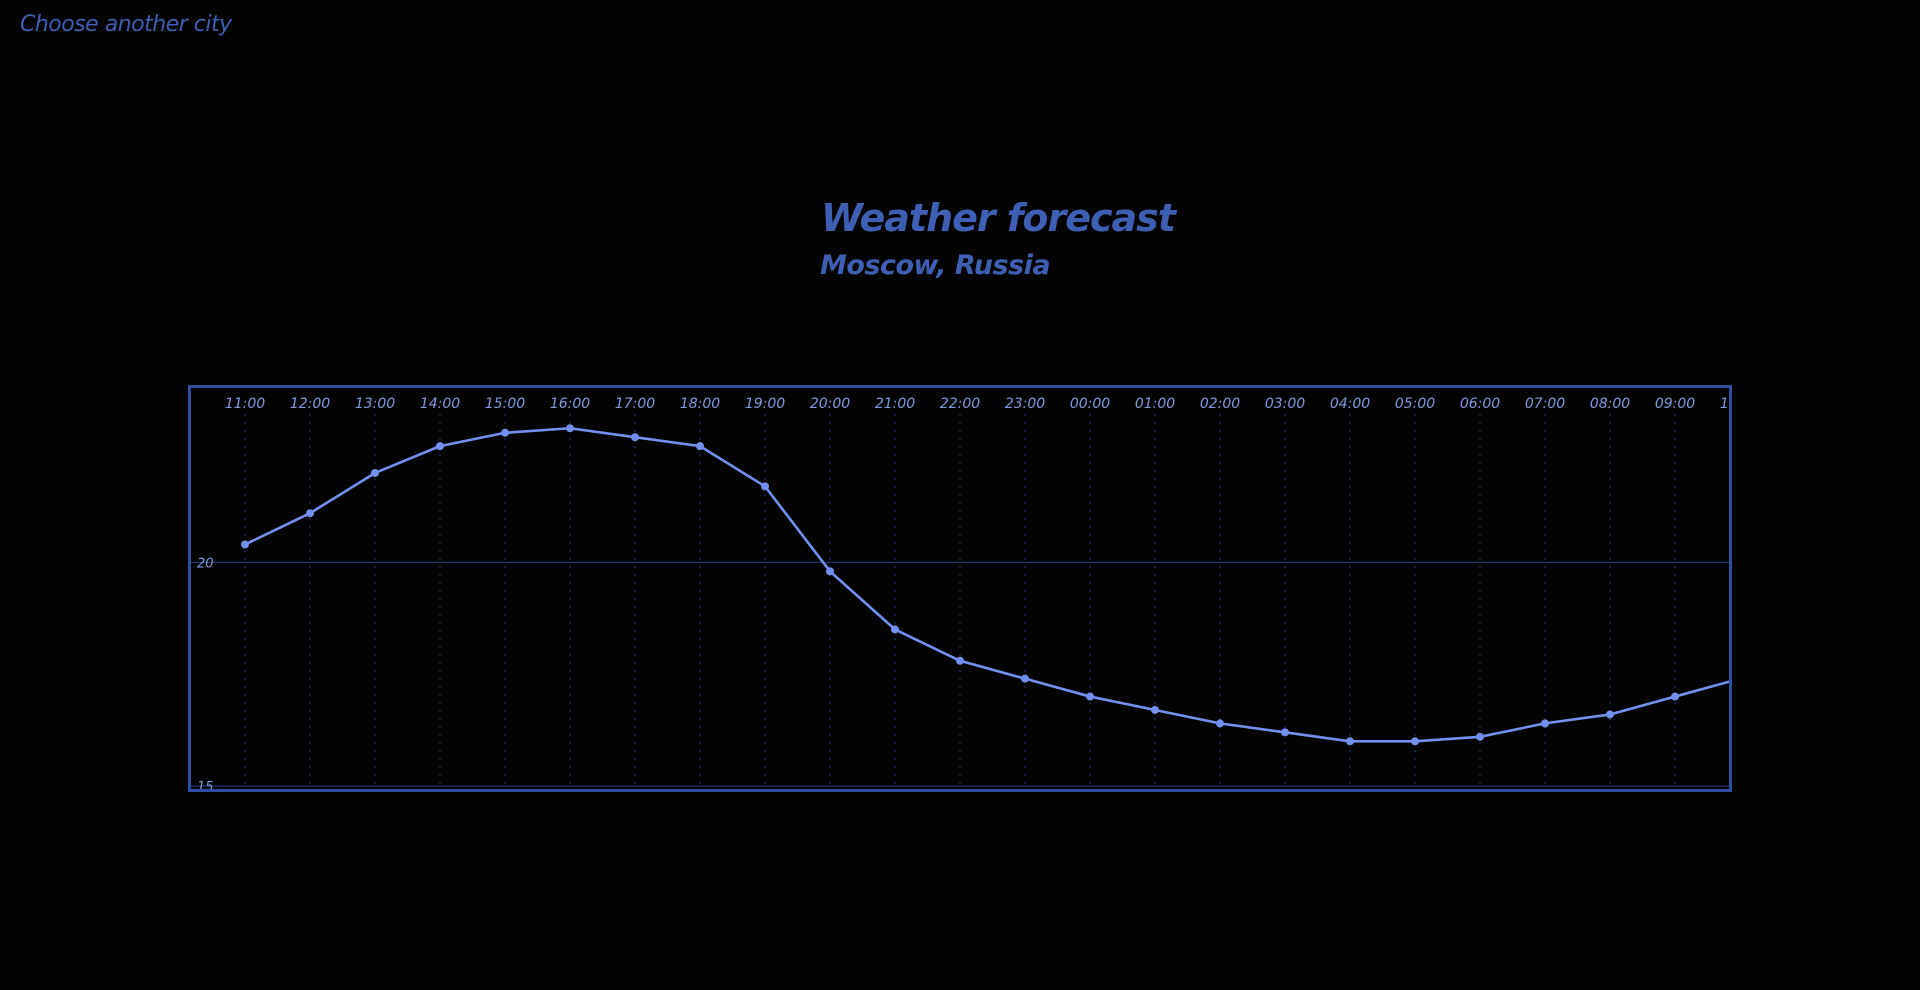  I want to click on x-tick-label-13: 00:00, so click(1090, 404).